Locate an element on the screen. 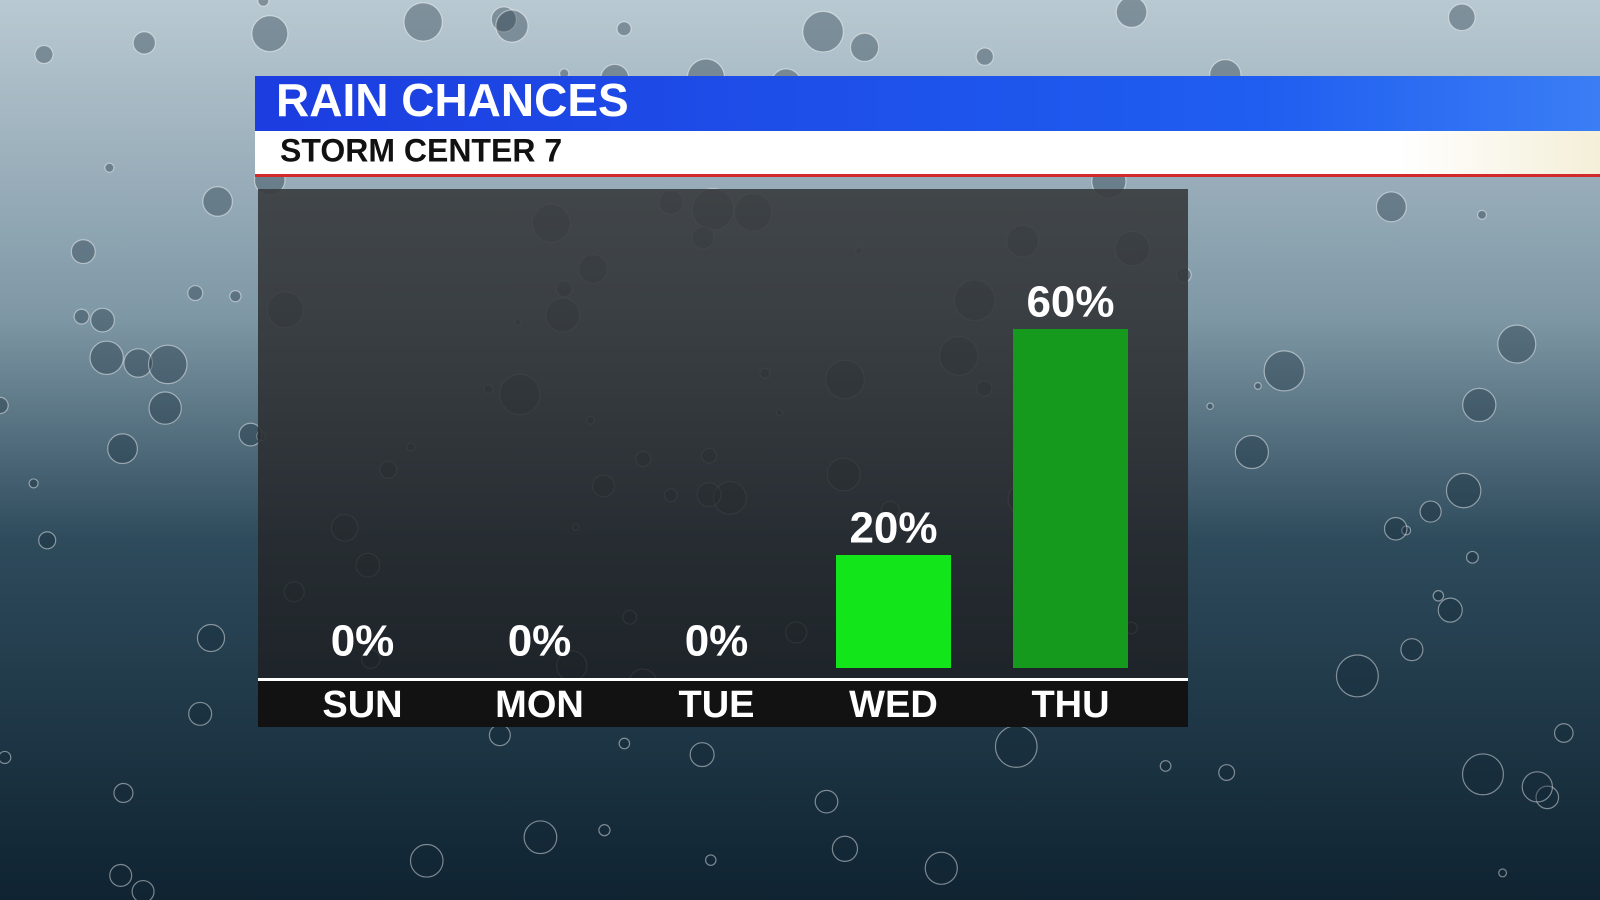  x-tick-label: TUE is located at coordinates (717, 705).